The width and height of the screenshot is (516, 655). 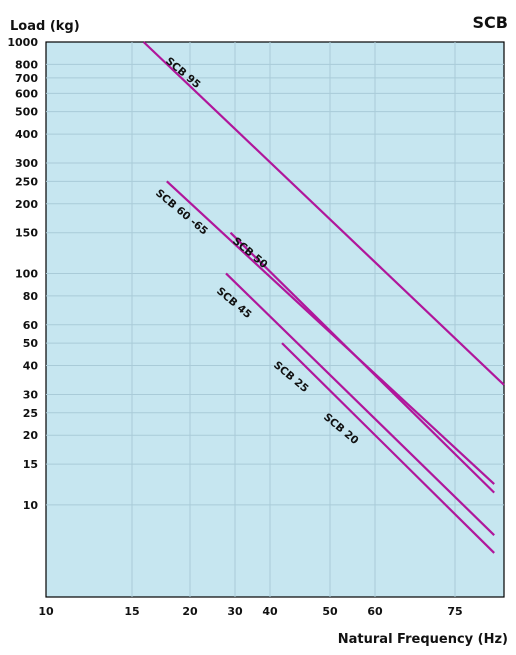 What do you see at coordinates (31, 325) in the screenshot?
I see `y-tick-label: 60` at bounding box center [31, 325].